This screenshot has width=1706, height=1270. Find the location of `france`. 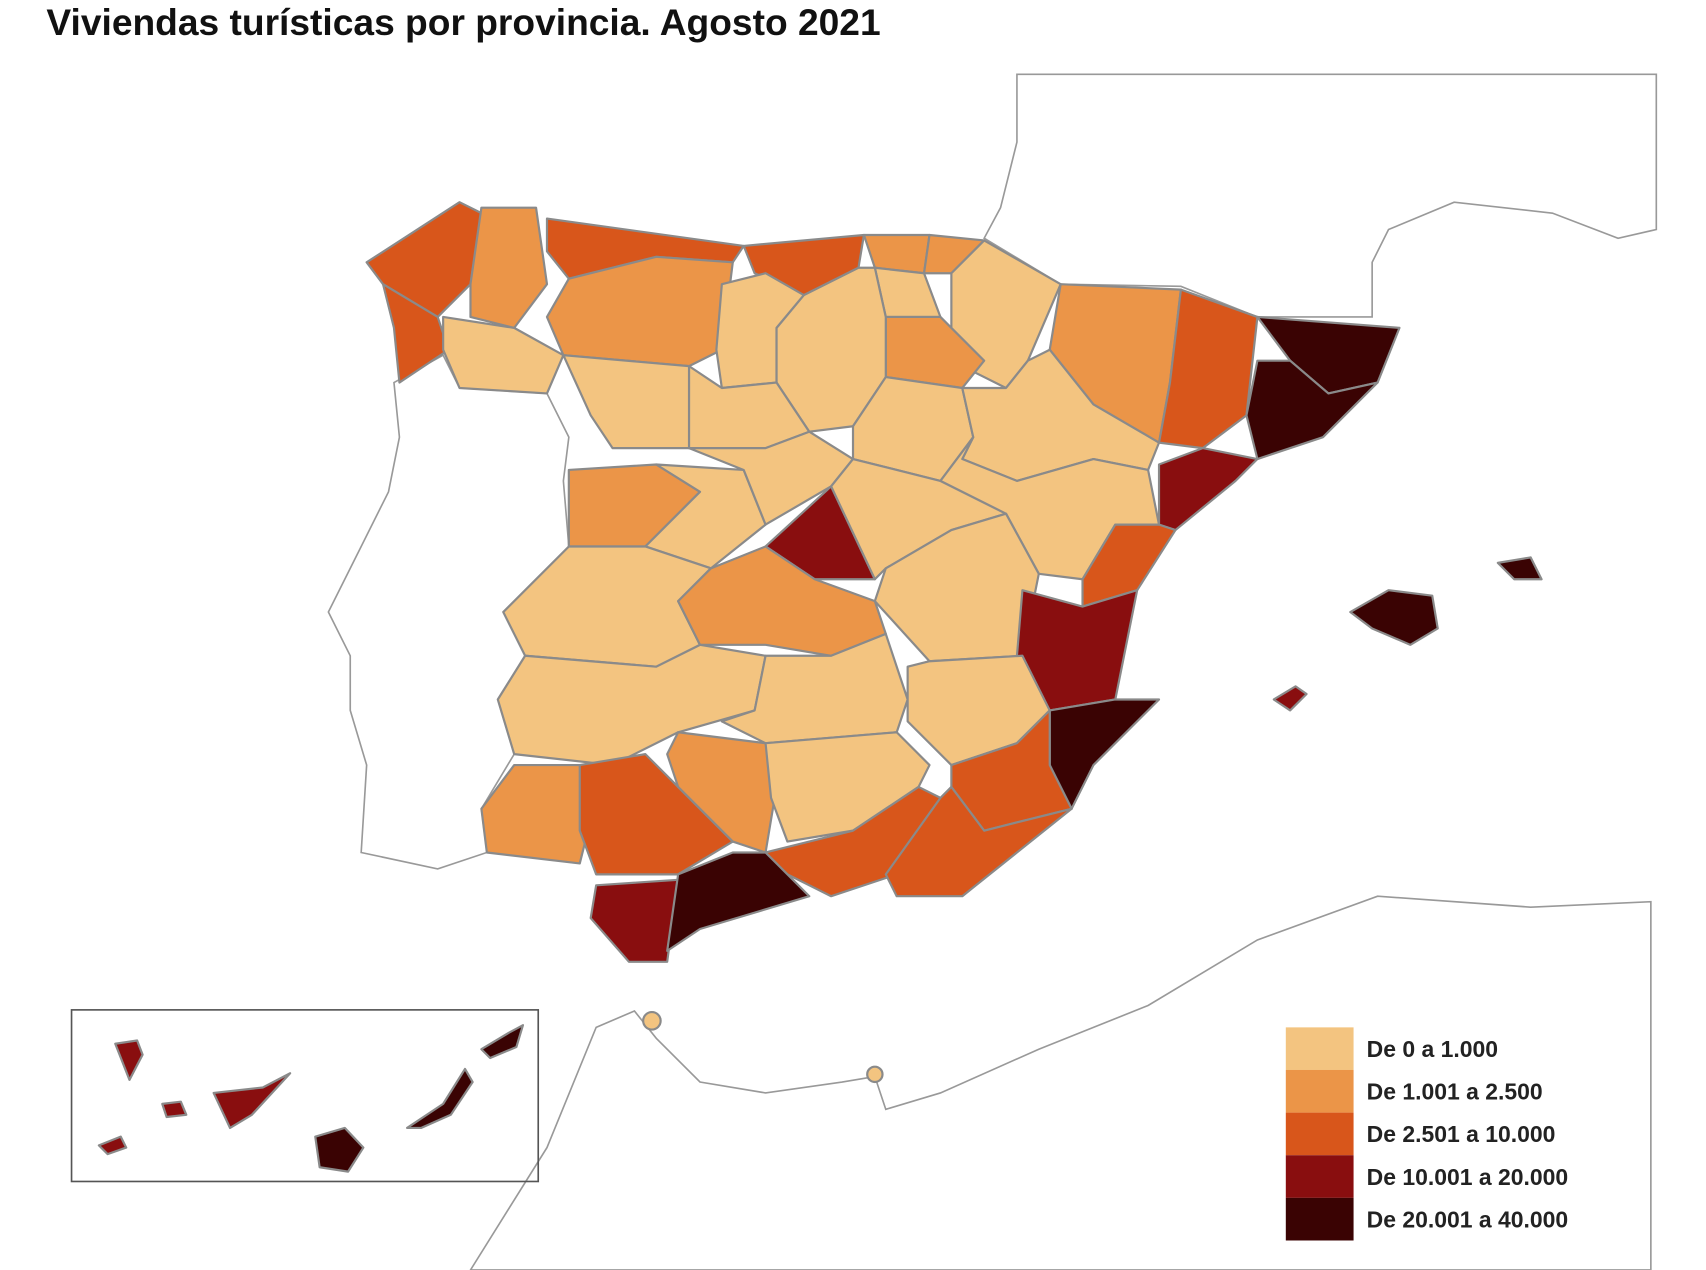

france is located at coordinates (1320, 195).